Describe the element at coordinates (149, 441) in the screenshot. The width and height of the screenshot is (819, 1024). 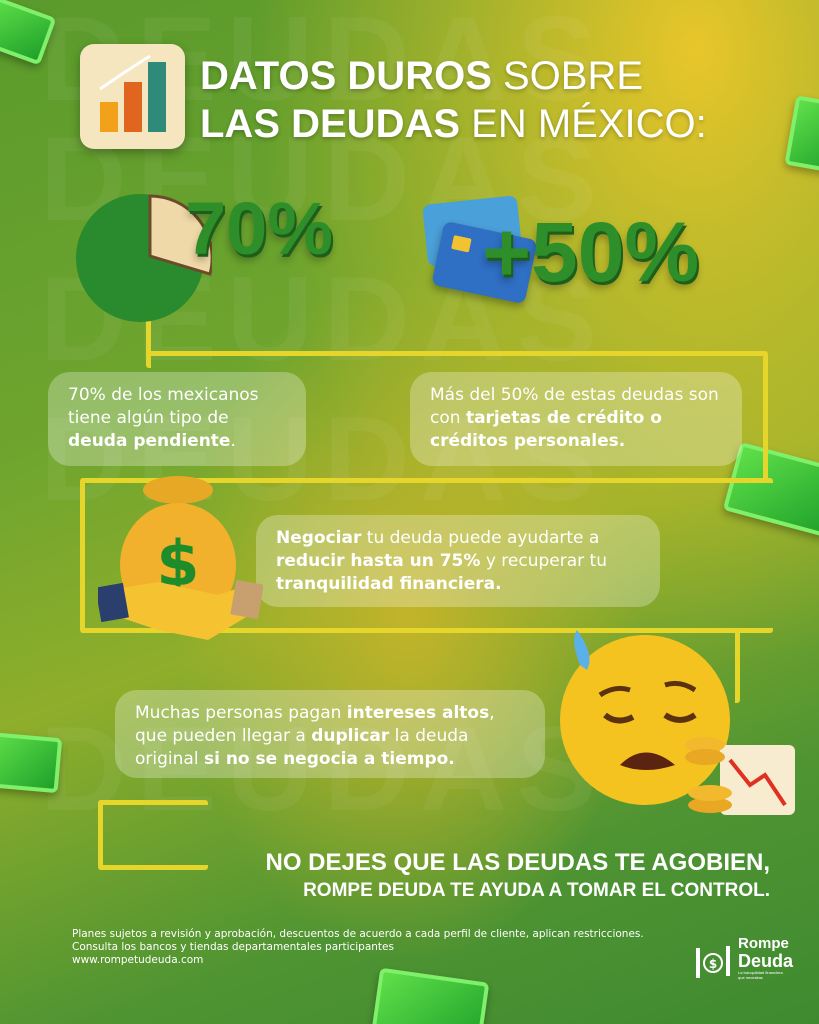
I see `fact-highlight: deuda pendiente` at that location.